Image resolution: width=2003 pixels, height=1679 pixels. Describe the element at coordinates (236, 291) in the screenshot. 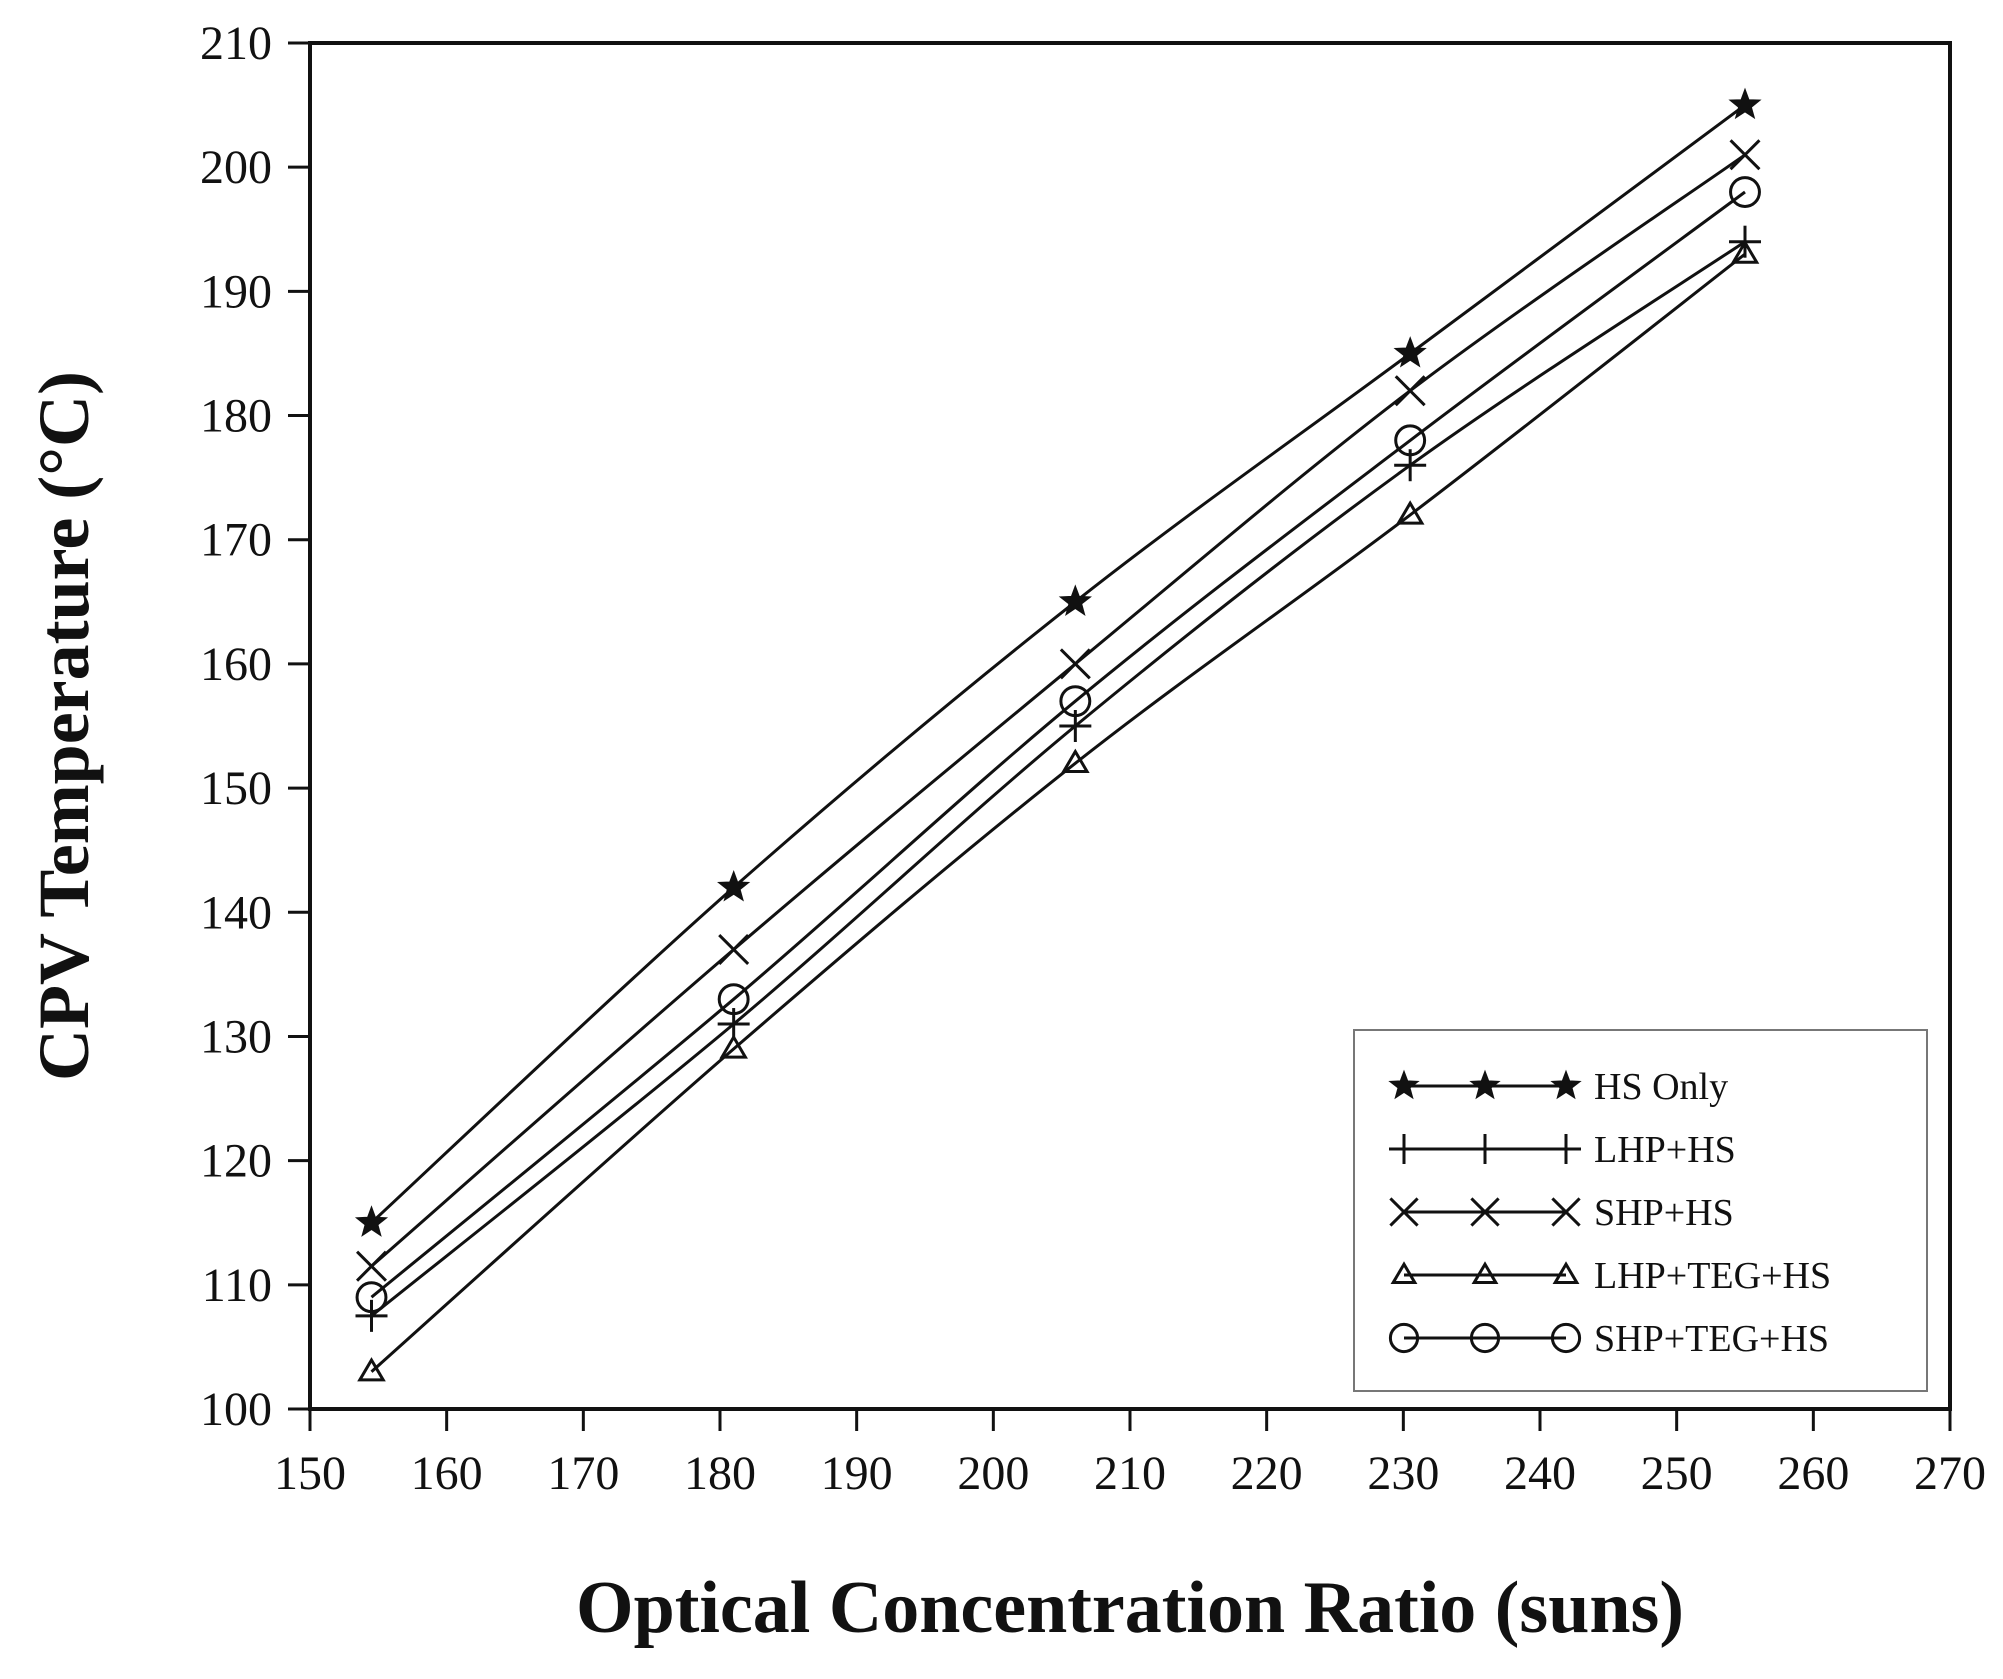

I see `y-tick-label: 190` at that location.